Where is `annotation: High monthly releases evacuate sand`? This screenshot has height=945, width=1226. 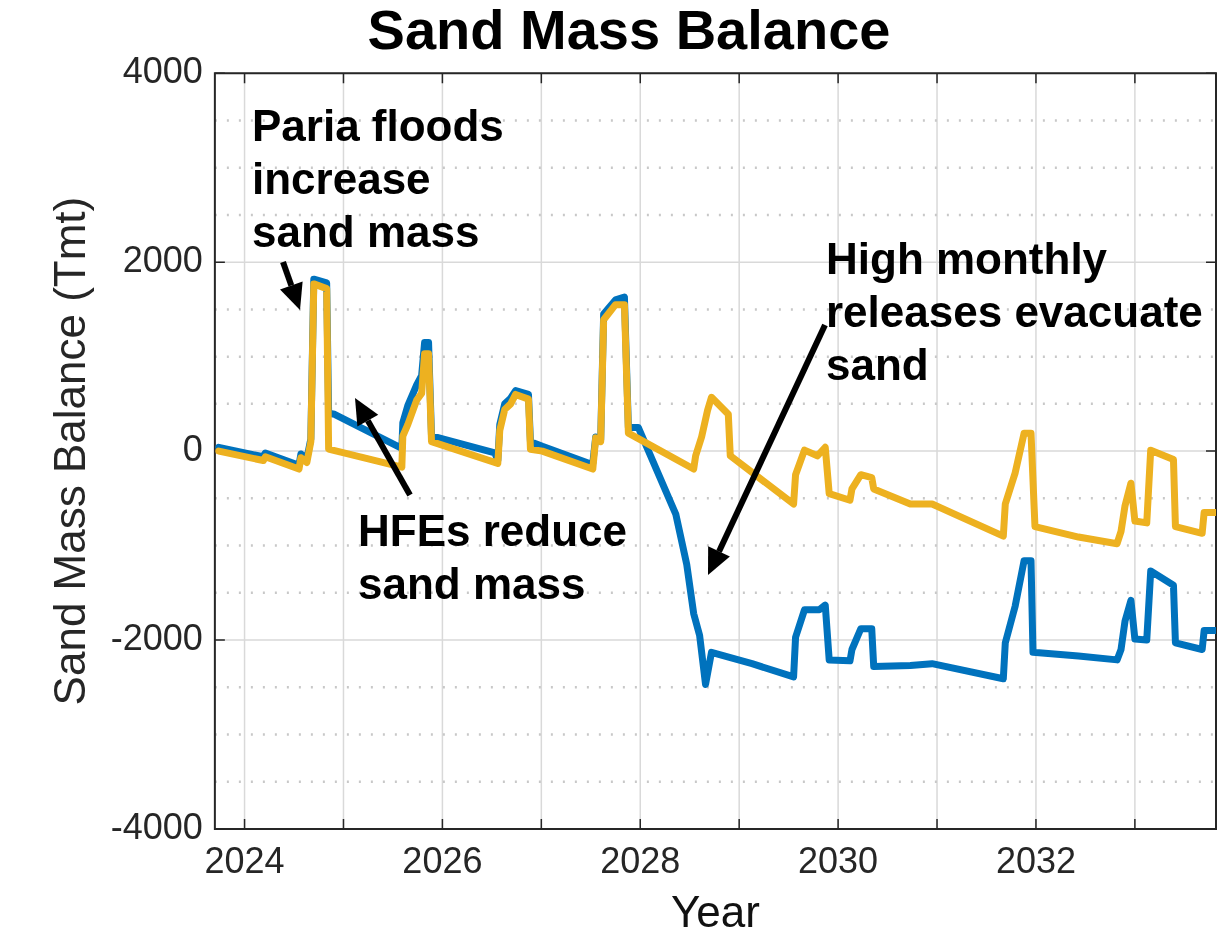 annotation: High monthly releases evacuate sand is located at coordinates (1015, 312).